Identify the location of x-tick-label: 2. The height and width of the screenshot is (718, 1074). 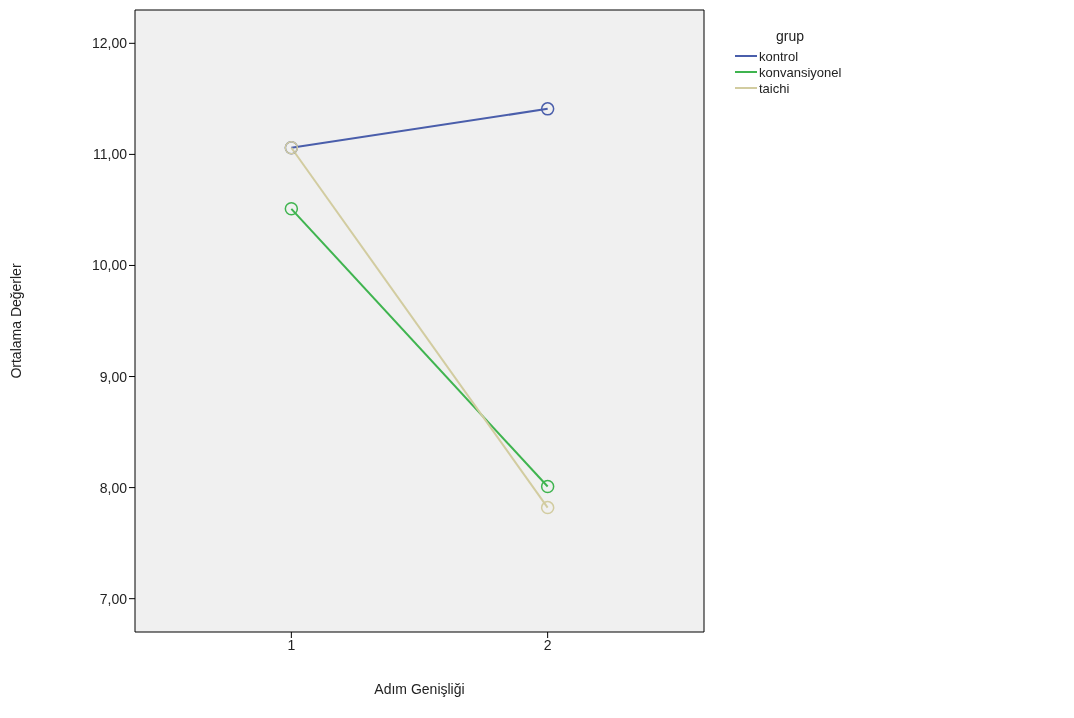
(547, 644).